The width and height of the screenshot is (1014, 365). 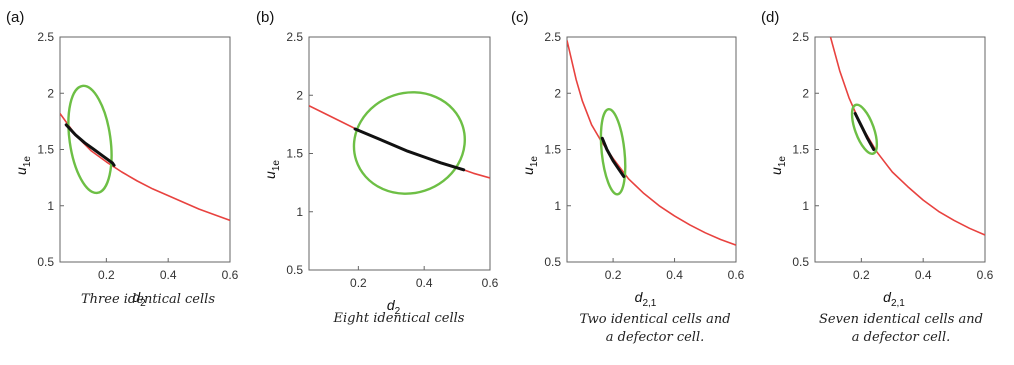 I want to click on panel-caption-line: Seven identical cells and, so click(x=901, y=319).